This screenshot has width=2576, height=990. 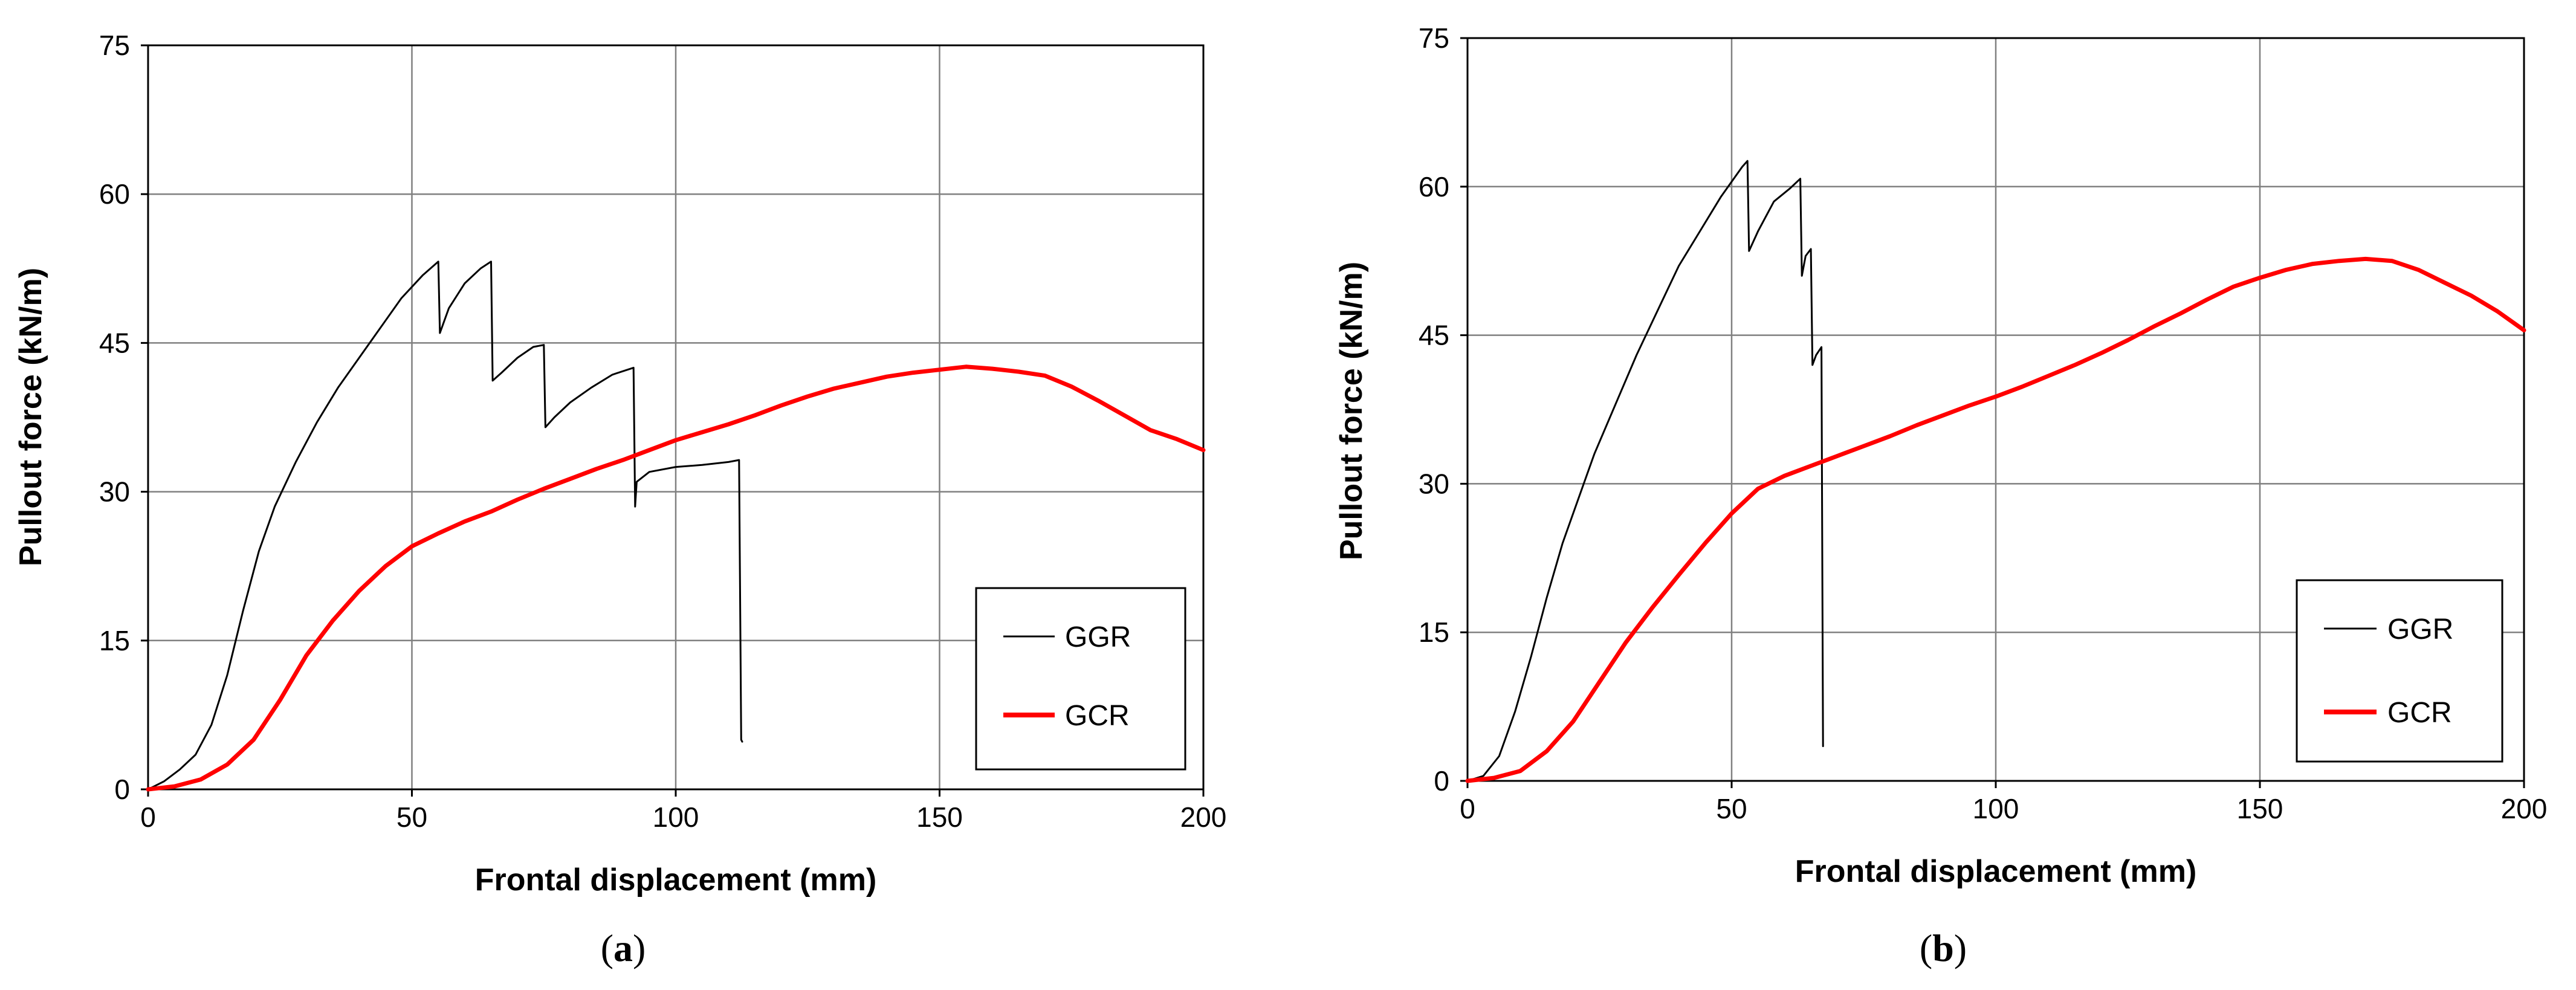 I want to click on panel-letter: b, so click(x=1943, y=948).